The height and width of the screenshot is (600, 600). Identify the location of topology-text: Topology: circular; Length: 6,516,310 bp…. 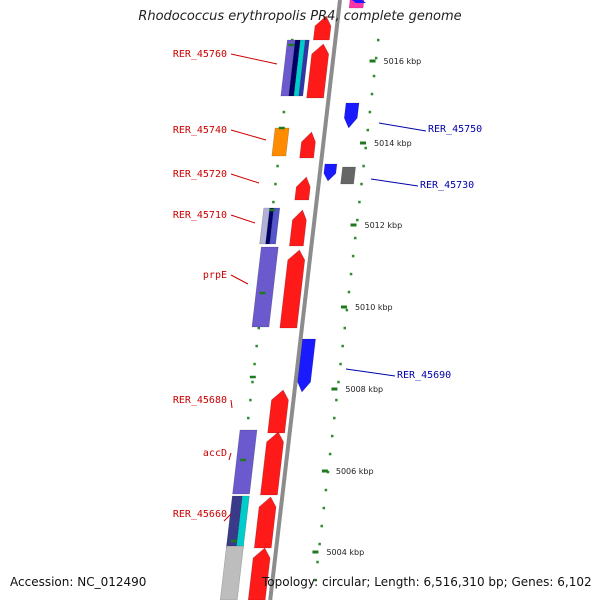
(427, 582).